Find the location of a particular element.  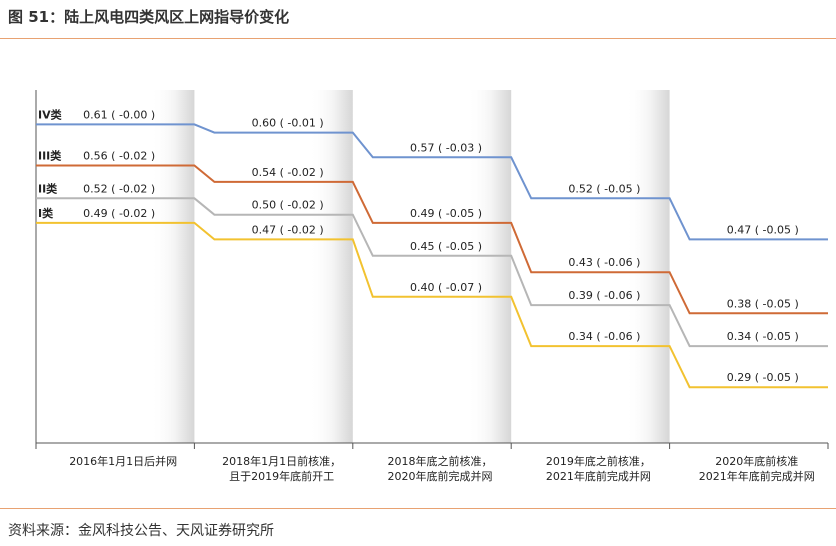

data-label: 0.52 ( -0.02 ) is located at coordinates (119, 188).